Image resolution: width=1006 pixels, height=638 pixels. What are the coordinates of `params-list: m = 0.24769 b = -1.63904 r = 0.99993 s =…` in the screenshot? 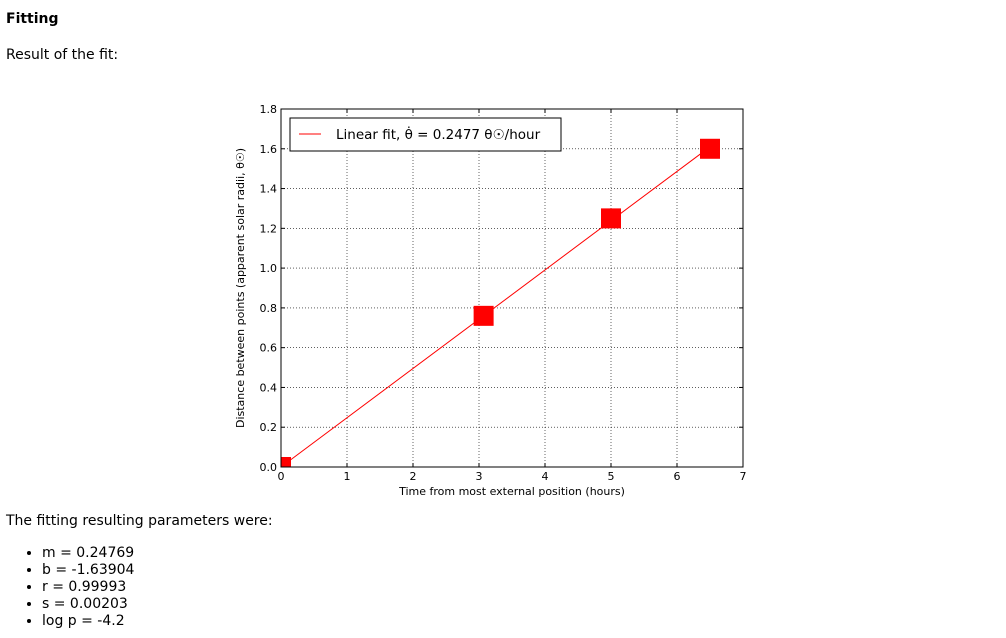 It's located at (79, 587).